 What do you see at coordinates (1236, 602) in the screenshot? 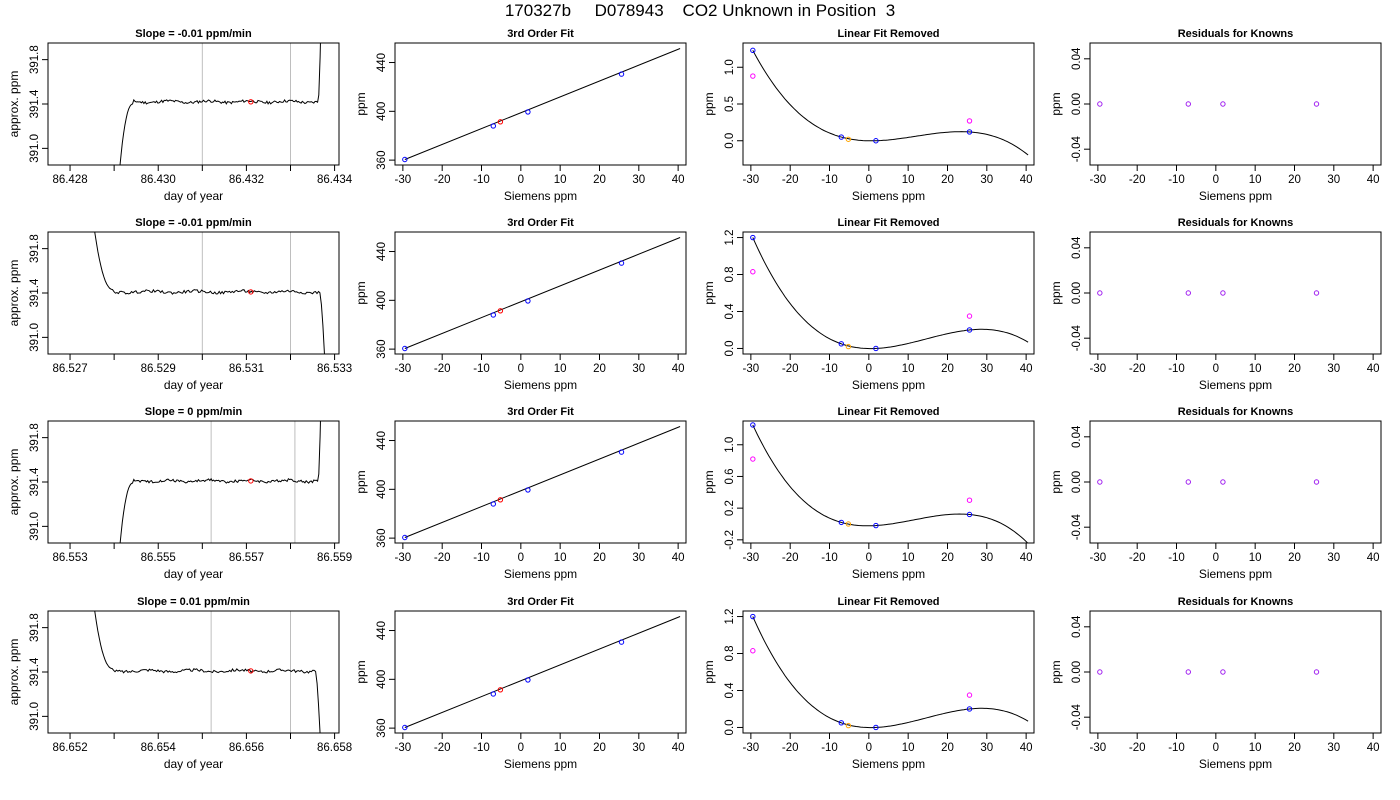
I see `panel-title: Residuals for Knowns` at bounding box center [1236, 602].